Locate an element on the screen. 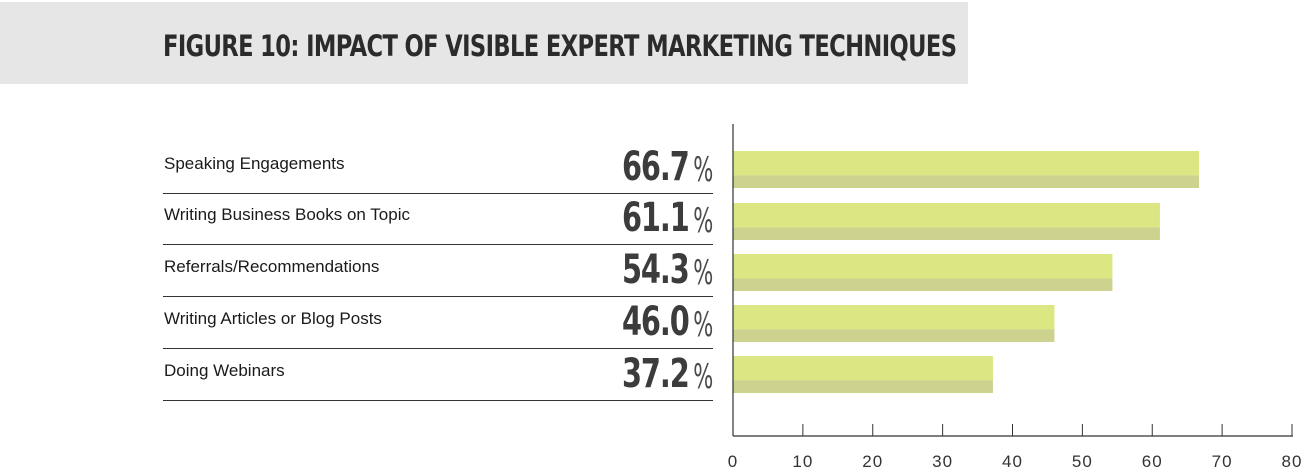  data-label: 46.0 is located at coordinates (656, 322).